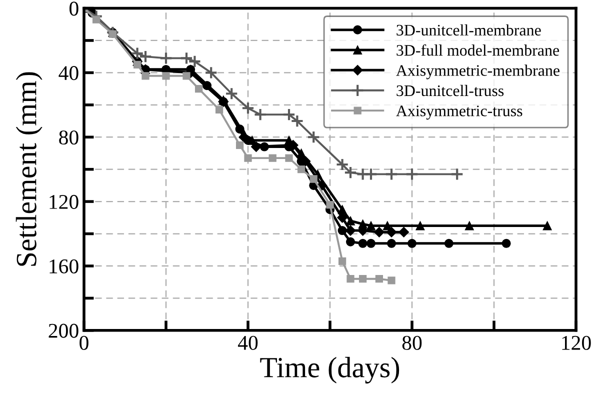 The height and width of the screenshot is (413, 600). What do you see at coordinates (74, 9) in the screenshot?
I see `y-tick-label: 0` at bounding box center [74, 9].